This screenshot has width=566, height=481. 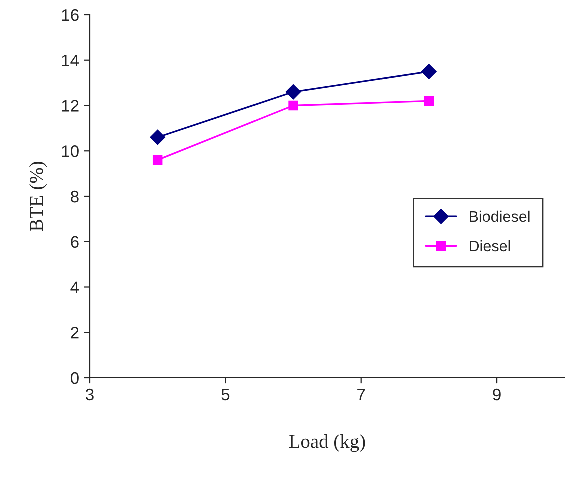 I want to click on y-tick-label: 12, so click(x=70, y=106).